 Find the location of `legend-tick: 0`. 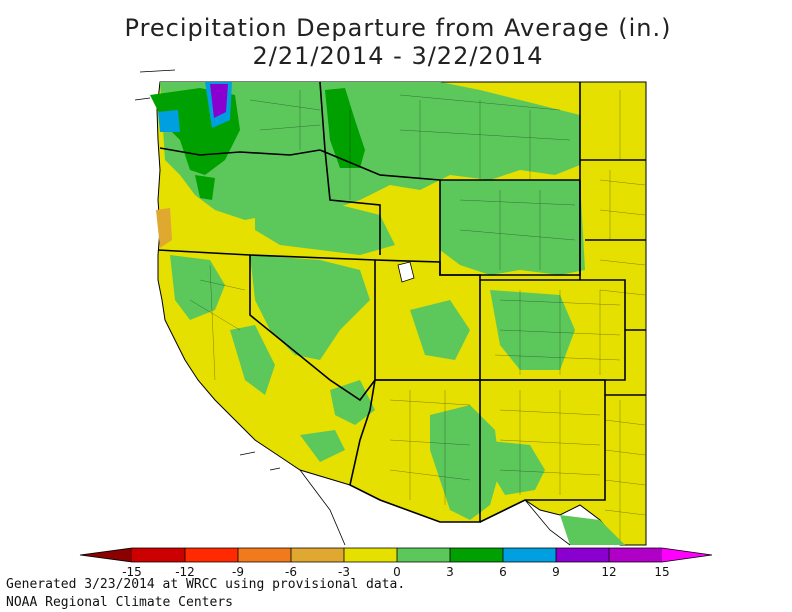

legend-tick: 0 is located at coordinates (397, 572).